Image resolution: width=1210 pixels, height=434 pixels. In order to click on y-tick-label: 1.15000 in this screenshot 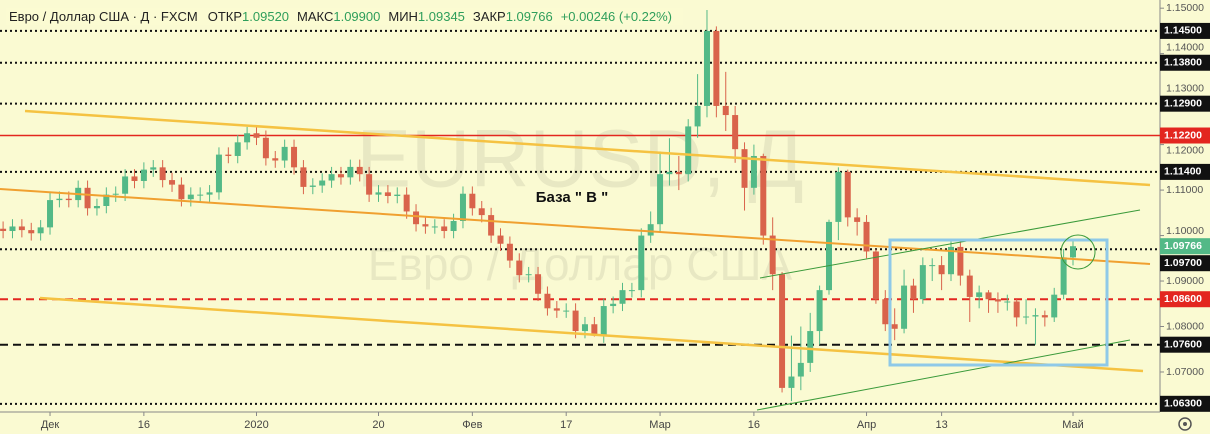, I will do `click(1185, 8)`.